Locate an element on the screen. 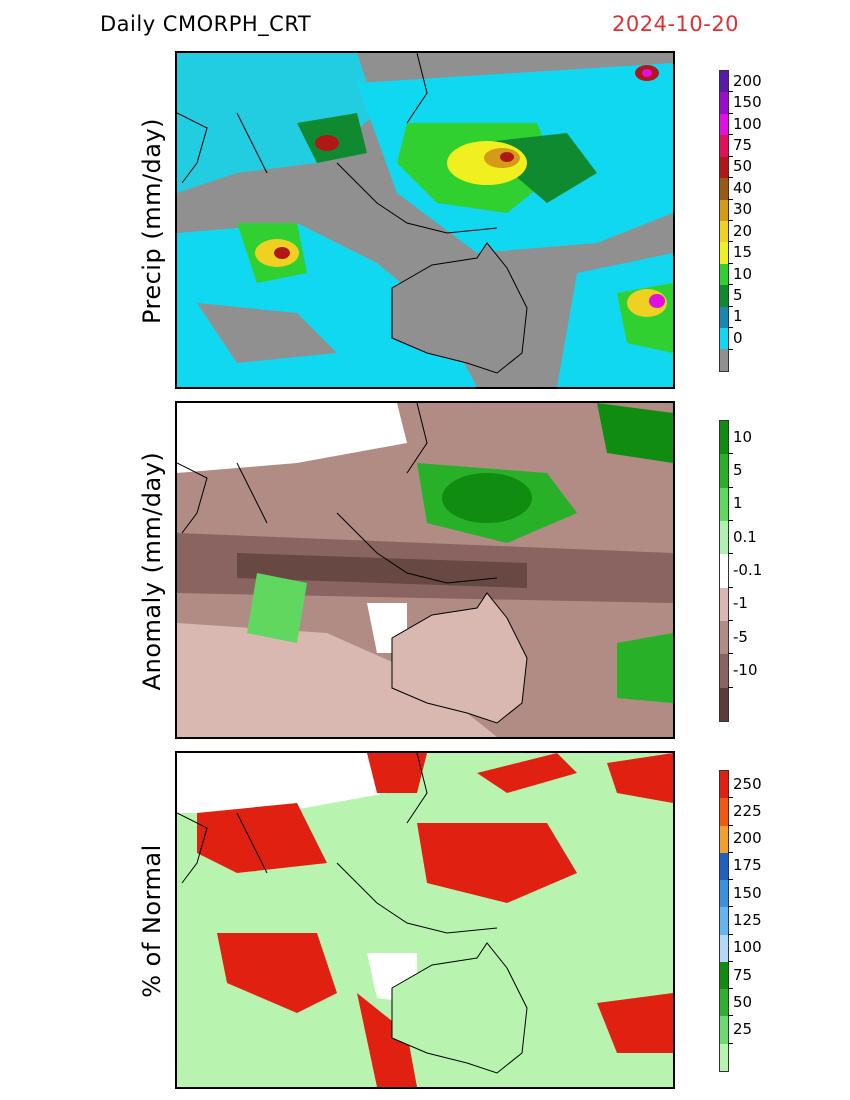 The image size is (850, 1100). pct-colorbar is located at coordinates (724, 921).